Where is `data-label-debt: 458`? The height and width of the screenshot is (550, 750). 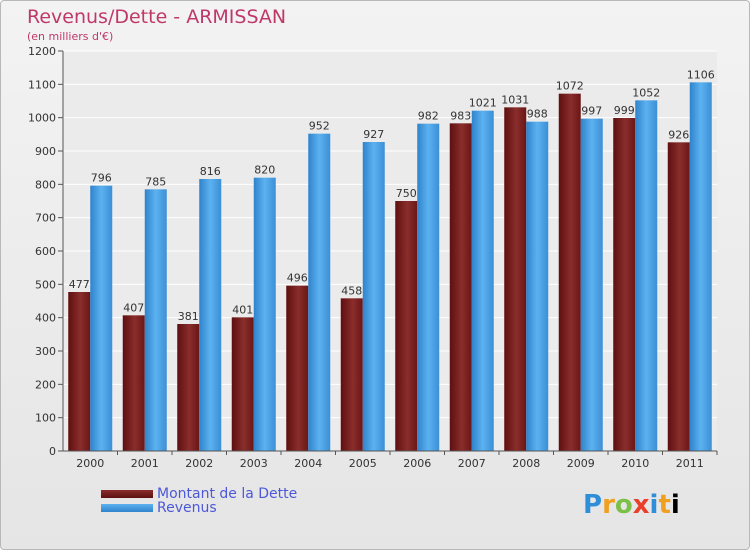 data-label-debt: 458 is located at coordinates (351, 290).